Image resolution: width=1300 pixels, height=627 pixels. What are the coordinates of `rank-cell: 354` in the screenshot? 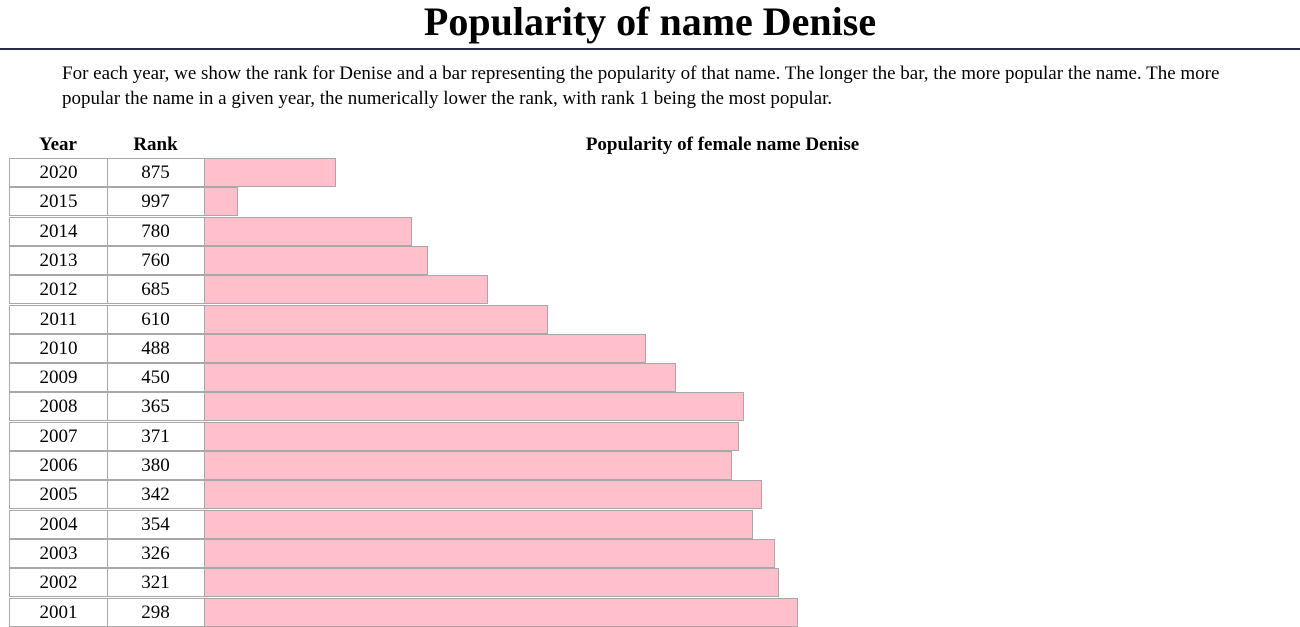 It's located at (156, 524).